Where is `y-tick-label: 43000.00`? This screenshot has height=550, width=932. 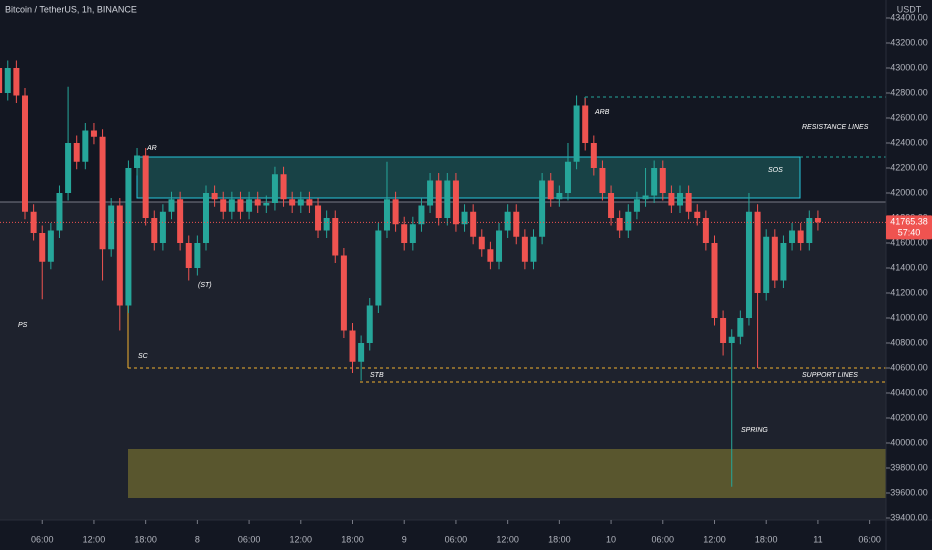 y-tick-label: 43000.00 is located at coordinates (909, 67).